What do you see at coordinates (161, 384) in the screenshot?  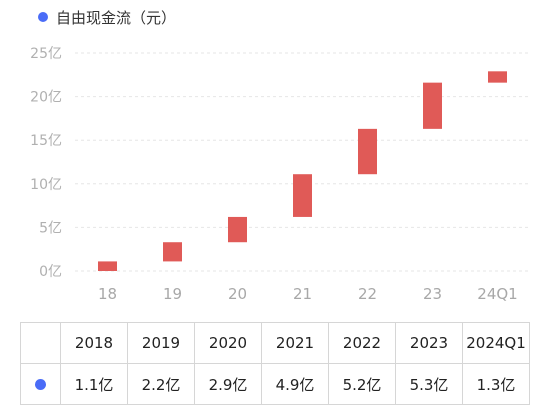 I see `table-value-cell: 2.2亿` at bounding box center [161, 384].